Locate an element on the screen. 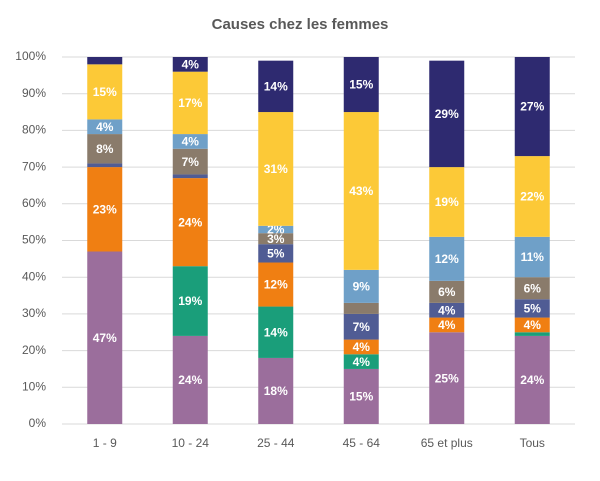 This screenshot has height=481, width=600. value-label: 27% is located at coordinates (532, 107).